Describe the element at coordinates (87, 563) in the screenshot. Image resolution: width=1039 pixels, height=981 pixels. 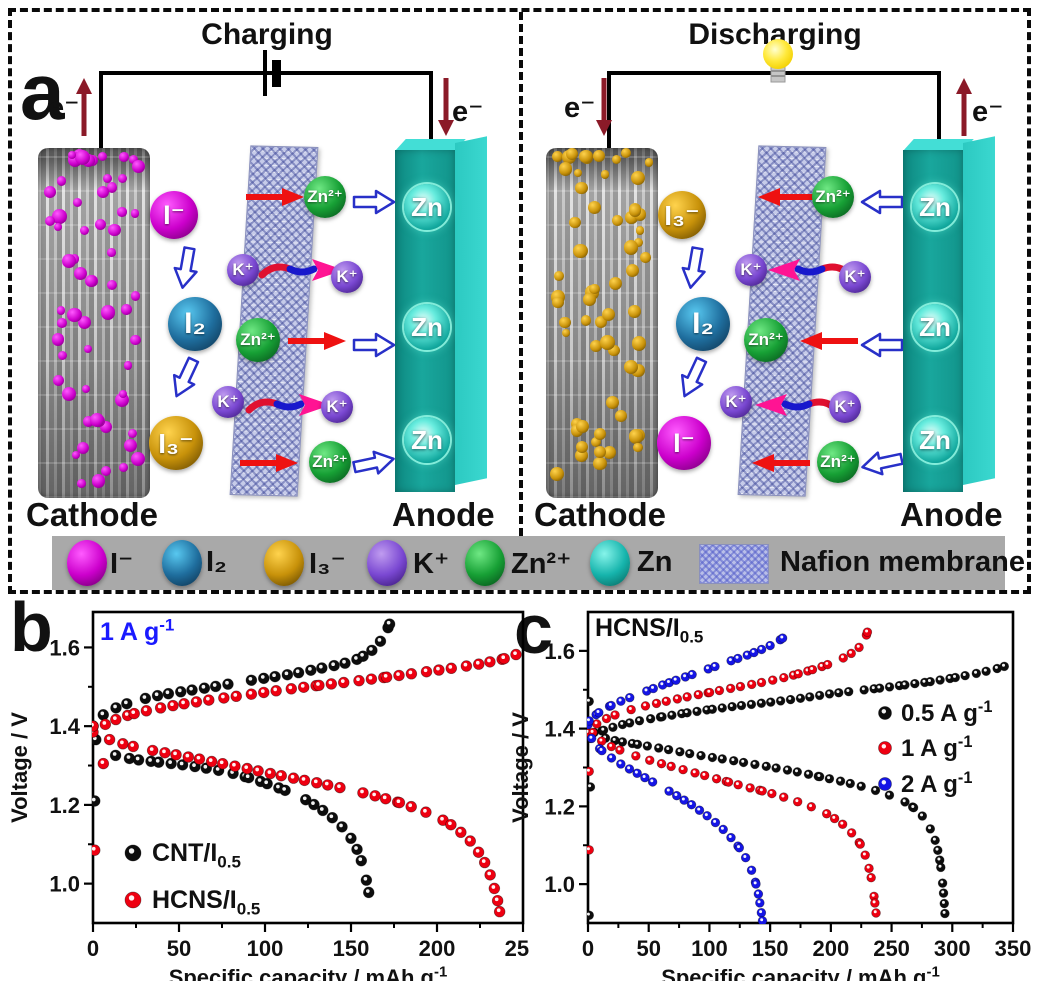
I see `legend-sphere-iodide` at that location.